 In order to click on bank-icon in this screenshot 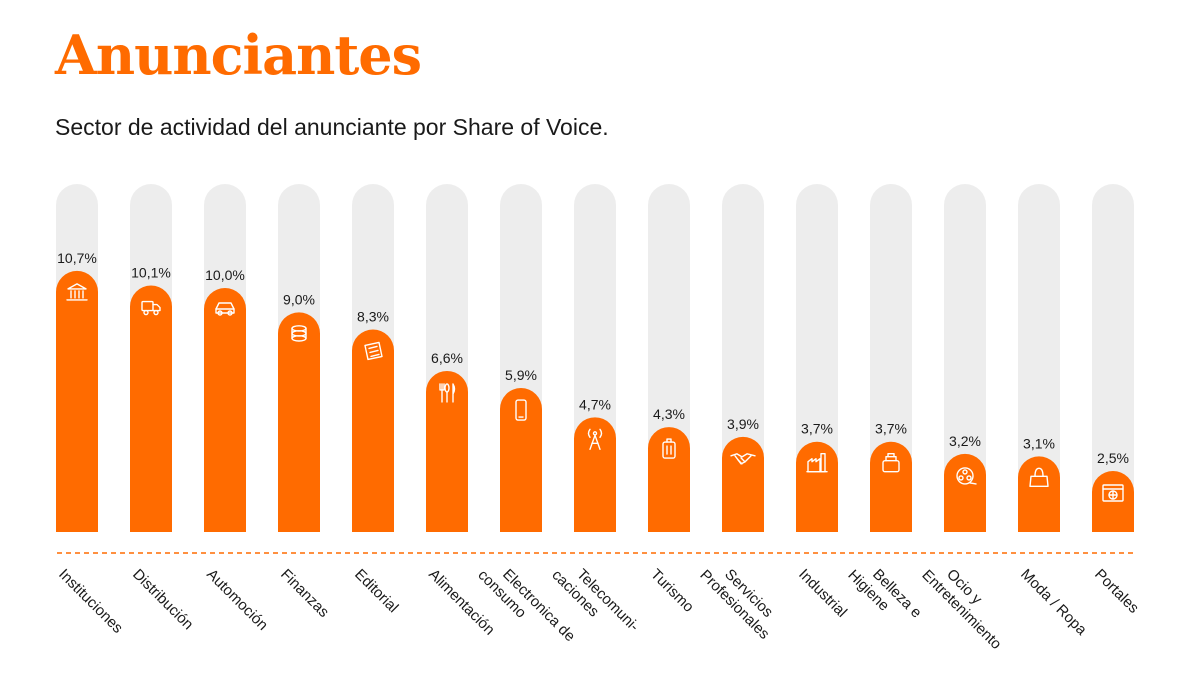, I will do `click(77, 292)`.